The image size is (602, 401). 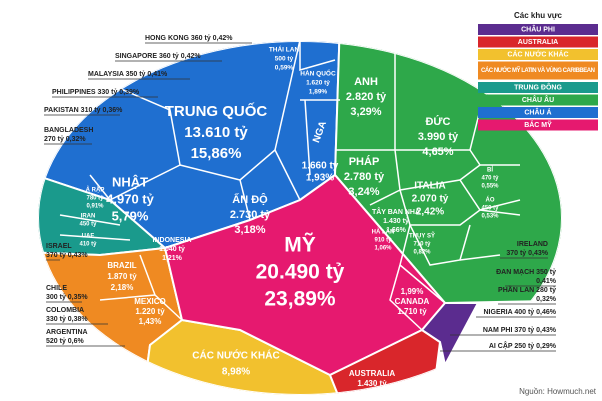 I want to click on legend-label: CHÂU PHI, so click(x=538, y=28).